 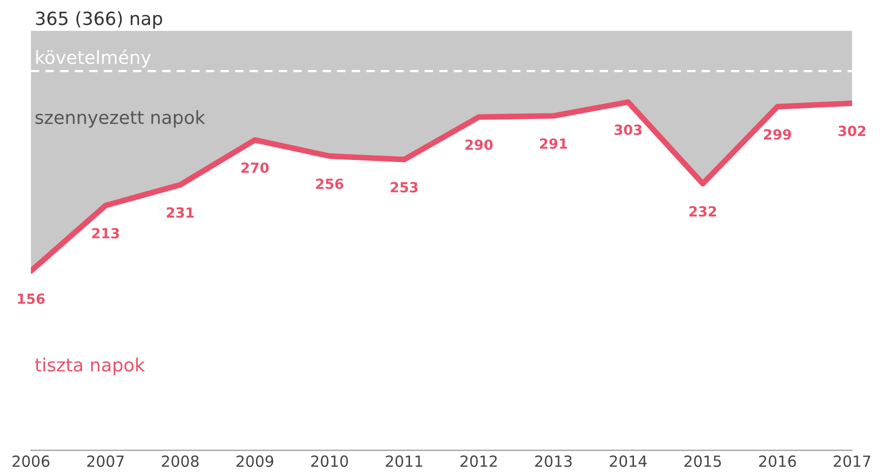 I want to click on x-tick-label: 2014, so click(x=628, y=461).